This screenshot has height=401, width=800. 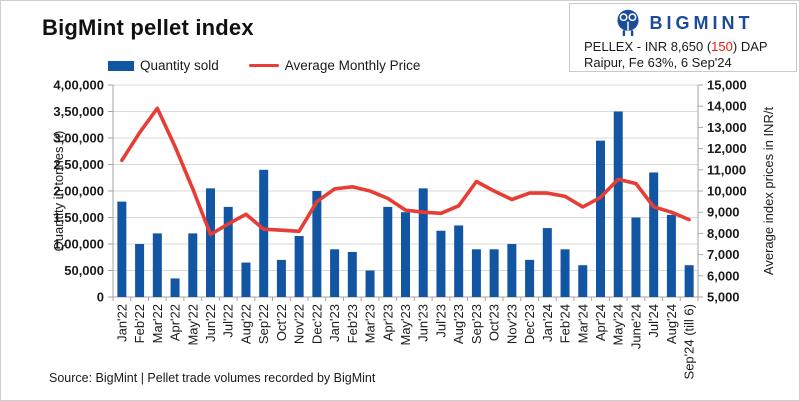 What do you see at coordinates (547, 323) in the screenshot?
I see `svg-text: Jan'24` at bounding box center [547, 323].